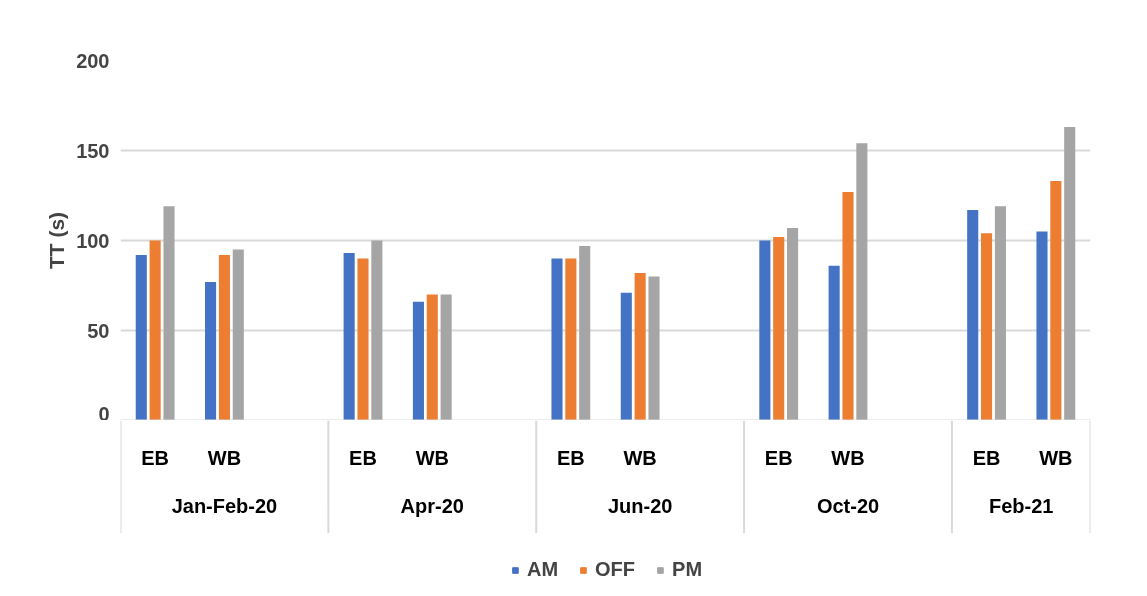 The height and width of the screenshot is (596, 1147). What do you see at coordinates (93, 150) in the screenshot?
I see `y-tick-label: 150` at bounding box center [93, 150].